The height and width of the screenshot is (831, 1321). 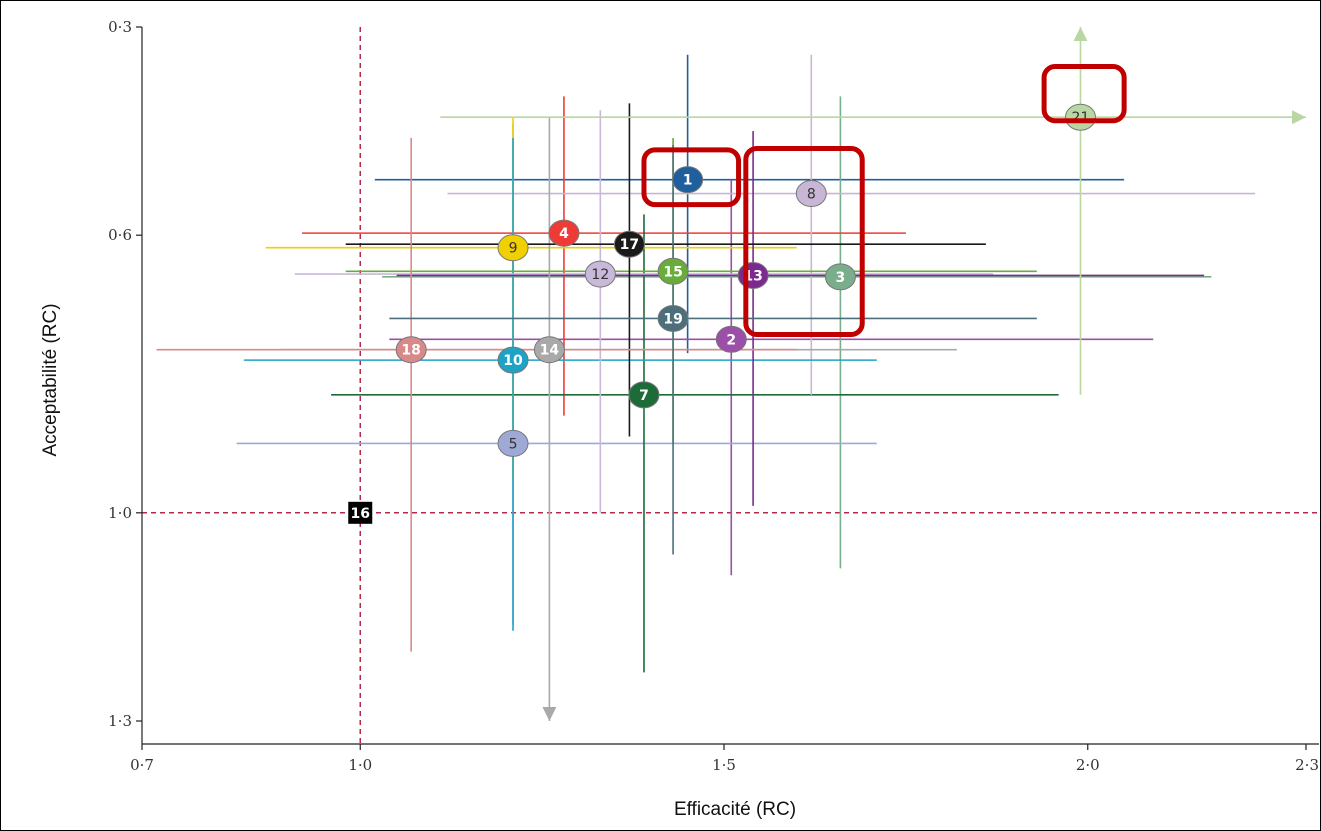 I want to click on point-label: 15, so click(x=672, y=272).